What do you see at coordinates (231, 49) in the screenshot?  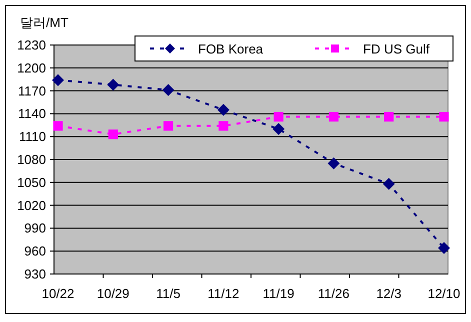 I see `legend-label: FOB Korea` at bounding box center [231, 49].